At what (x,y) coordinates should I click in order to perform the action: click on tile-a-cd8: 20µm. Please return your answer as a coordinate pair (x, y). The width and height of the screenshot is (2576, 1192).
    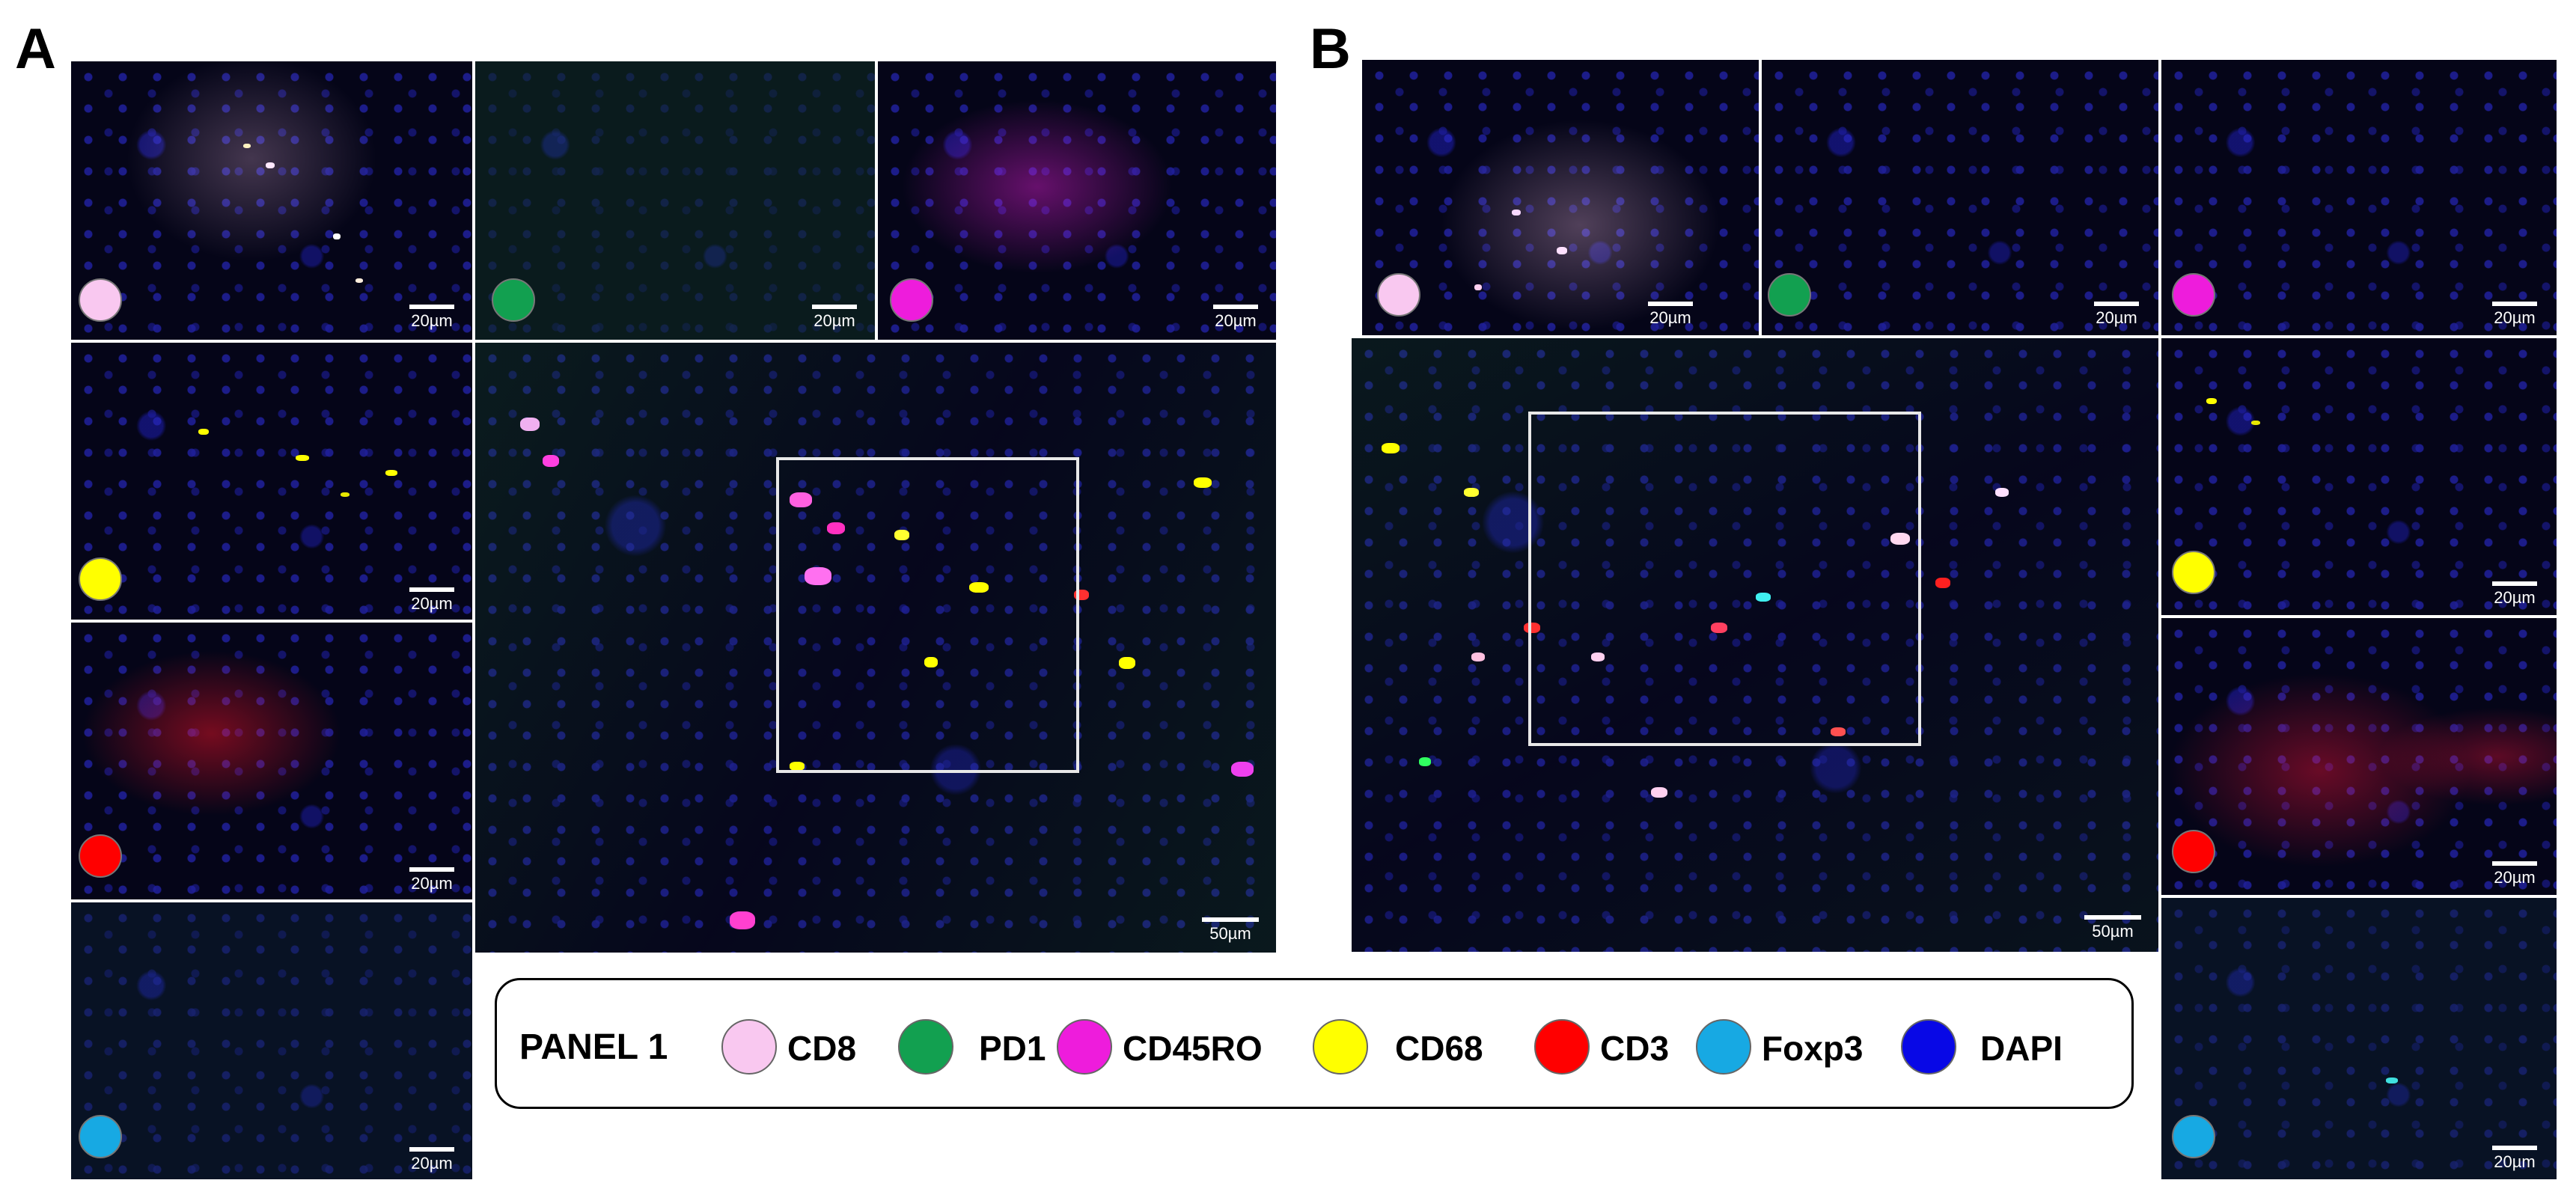
    Looking at the image, I should click on (271, 200).